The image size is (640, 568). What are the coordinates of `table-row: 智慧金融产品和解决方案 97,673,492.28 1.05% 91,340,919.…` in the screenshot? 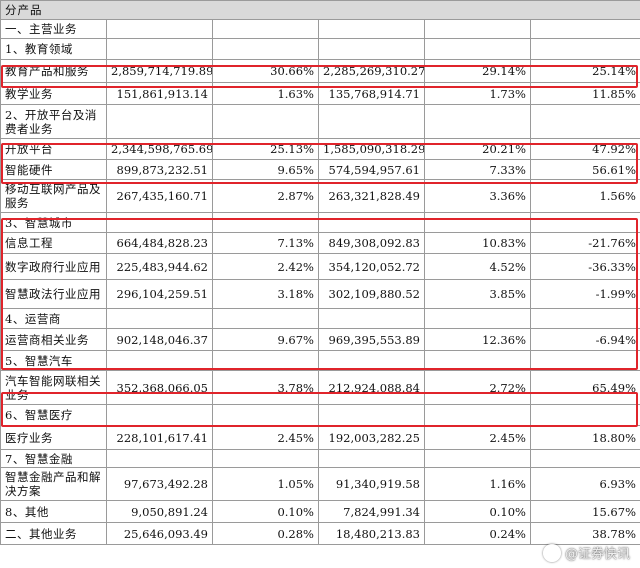 It's located at (320, 484).